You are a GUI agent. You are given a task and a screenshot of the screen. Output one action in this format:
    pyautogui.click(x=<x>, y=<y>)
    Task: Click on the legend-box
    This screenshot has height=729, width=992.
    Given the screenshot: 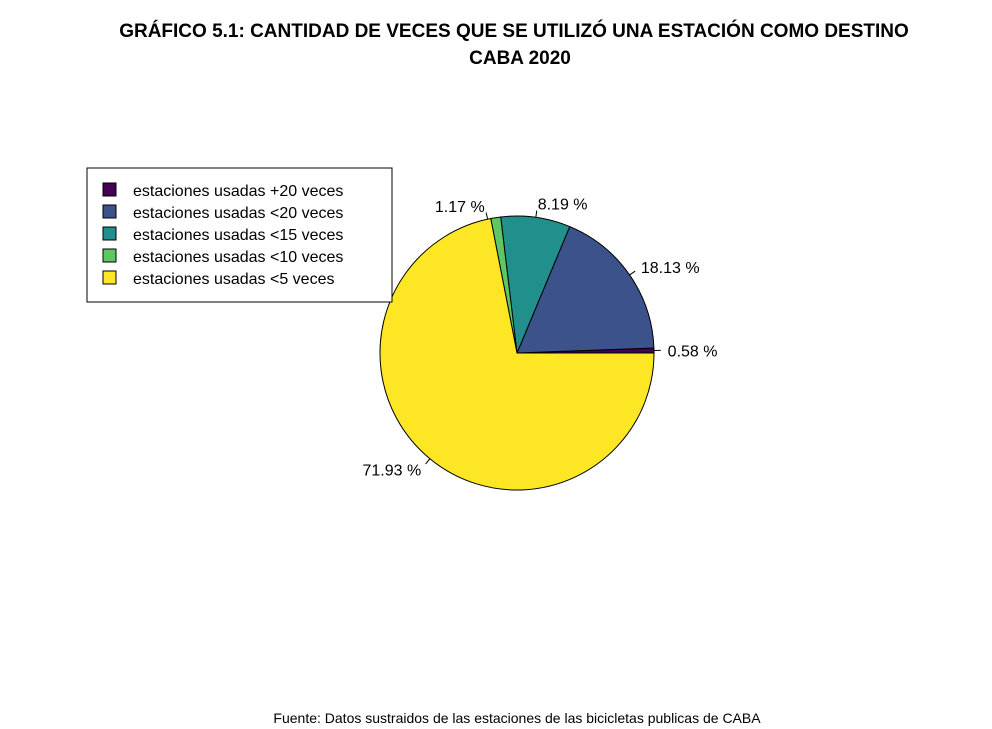 What is the action you would take?
    pyautogui.click(x=239, y=235)
    